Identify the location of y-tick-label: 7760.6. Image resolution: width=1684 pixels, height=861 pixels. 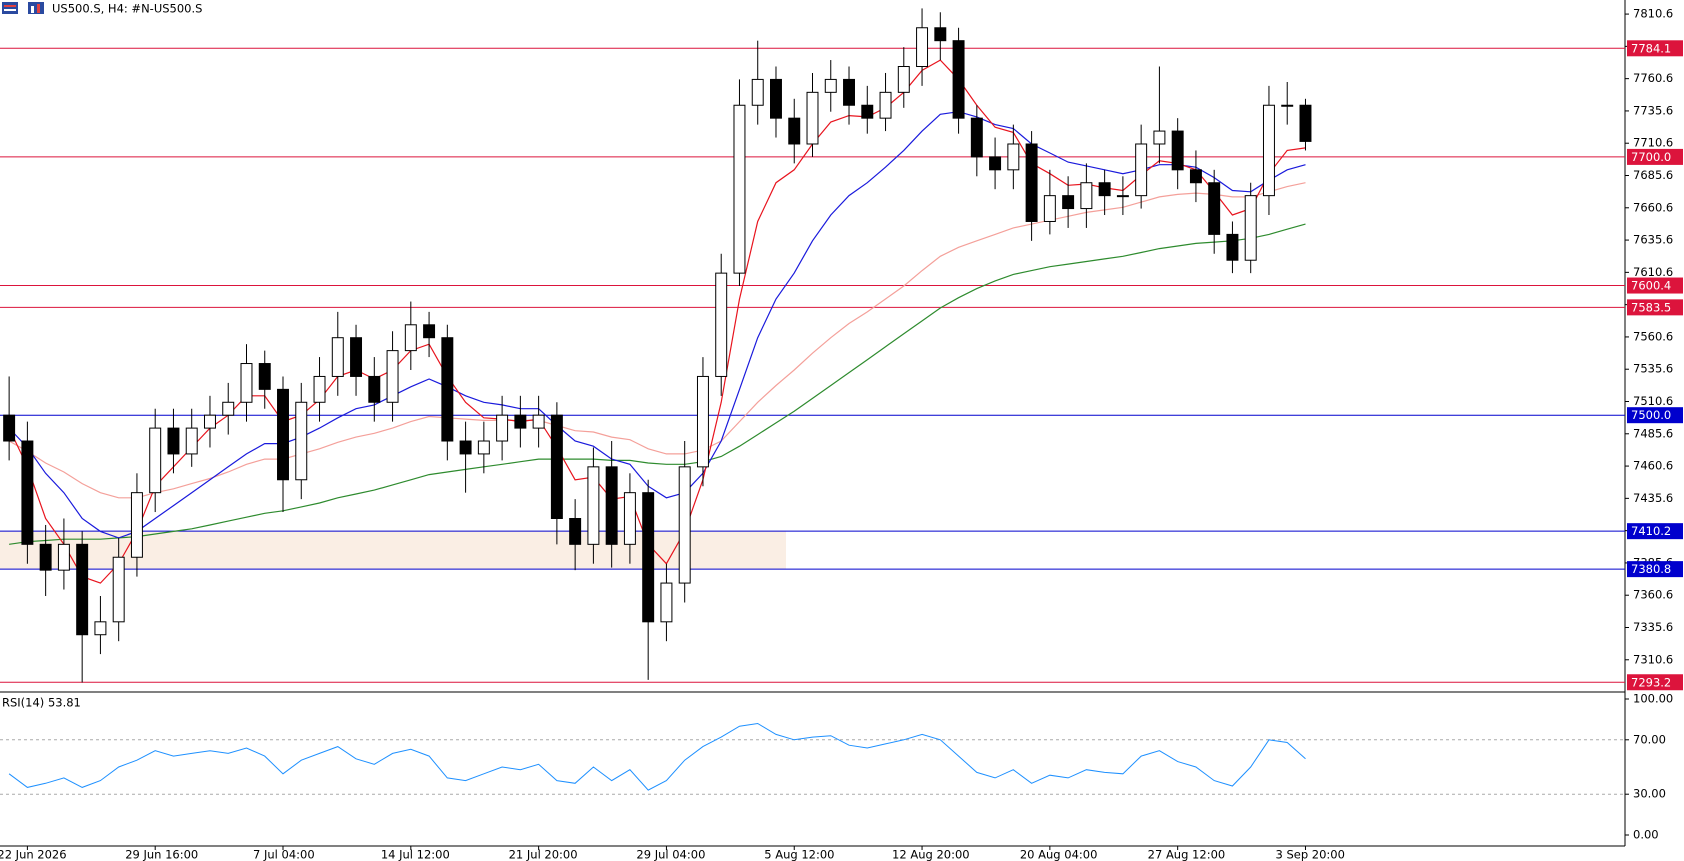
(1653, 78).